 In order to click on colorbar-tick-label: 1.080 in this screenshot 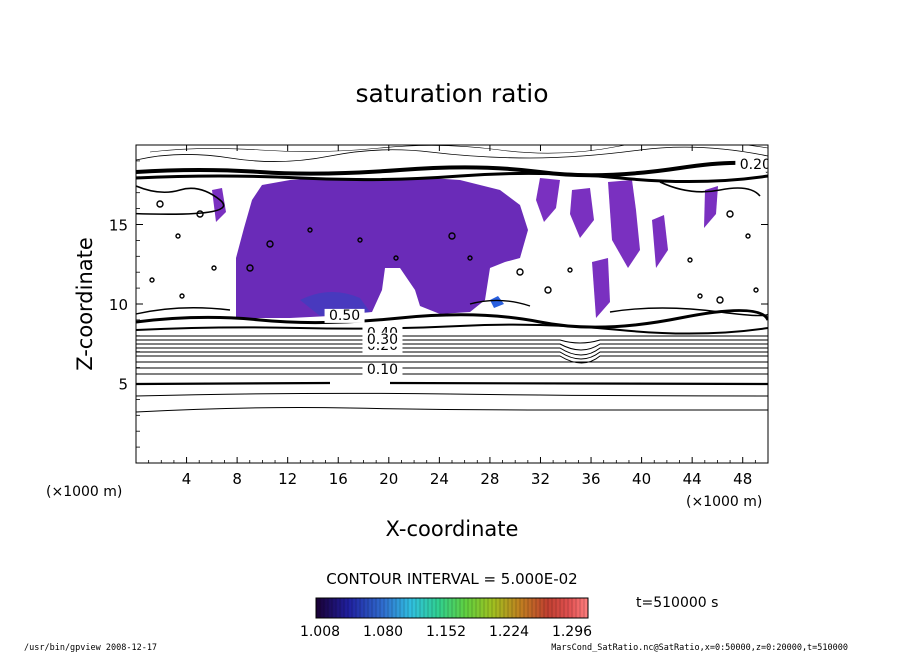, I will do `click(383, 632)`.